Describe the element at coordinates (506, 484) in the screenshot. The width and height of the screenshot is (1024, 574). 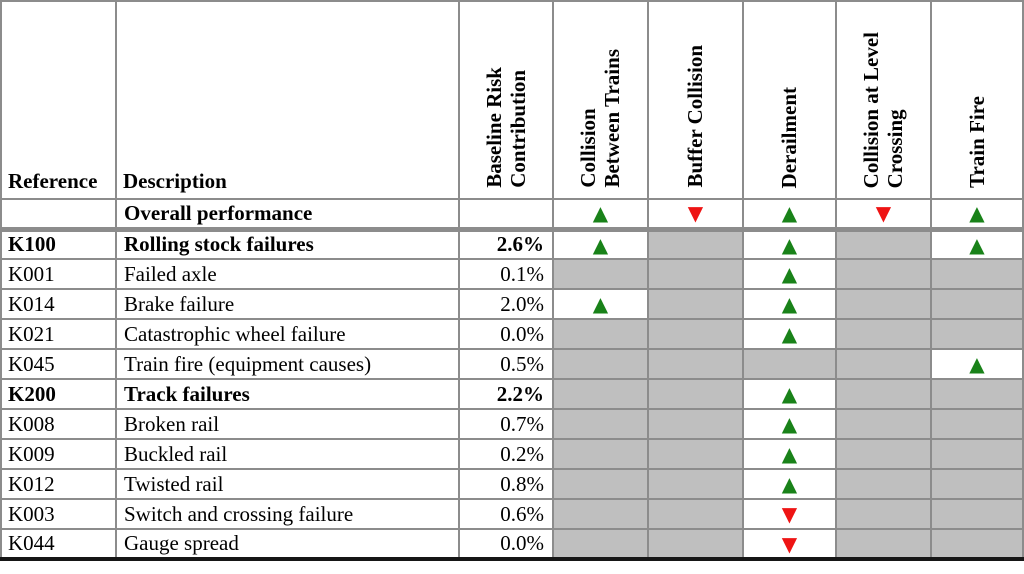
I see `baseline-risk-cell: 0.8%` at that location.